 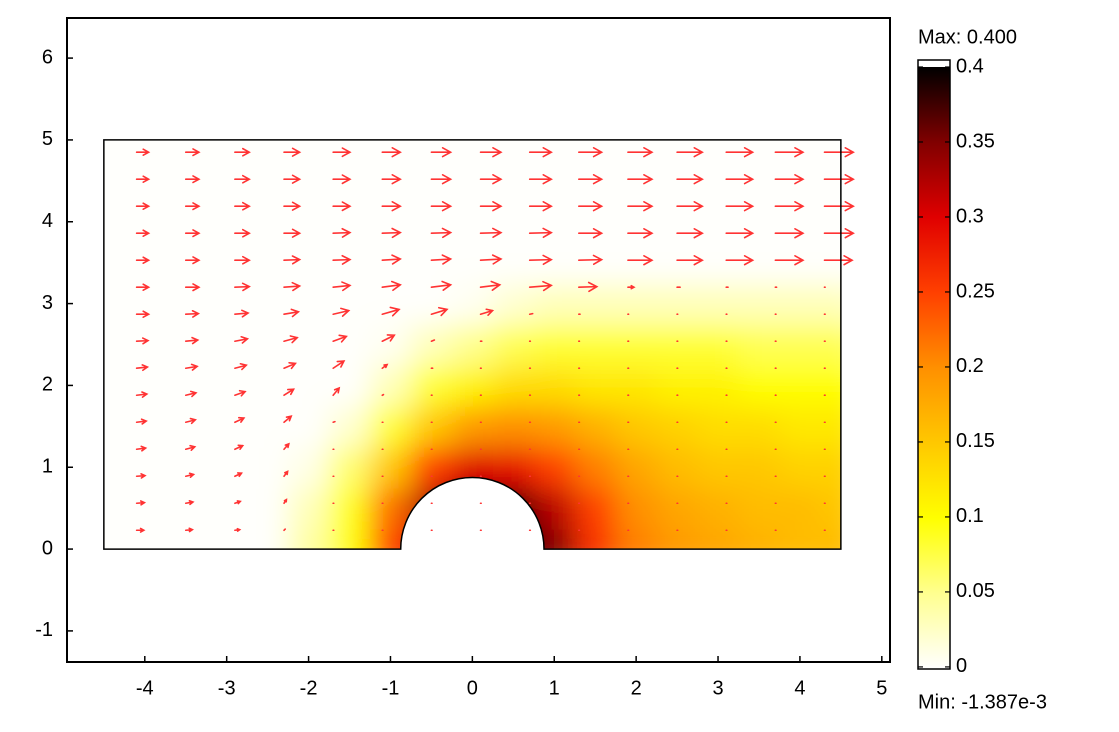 What do you see at coordinates (934, 364) in the screenshot?
I see `colorbar-frame` at bounding box center [934, 364].